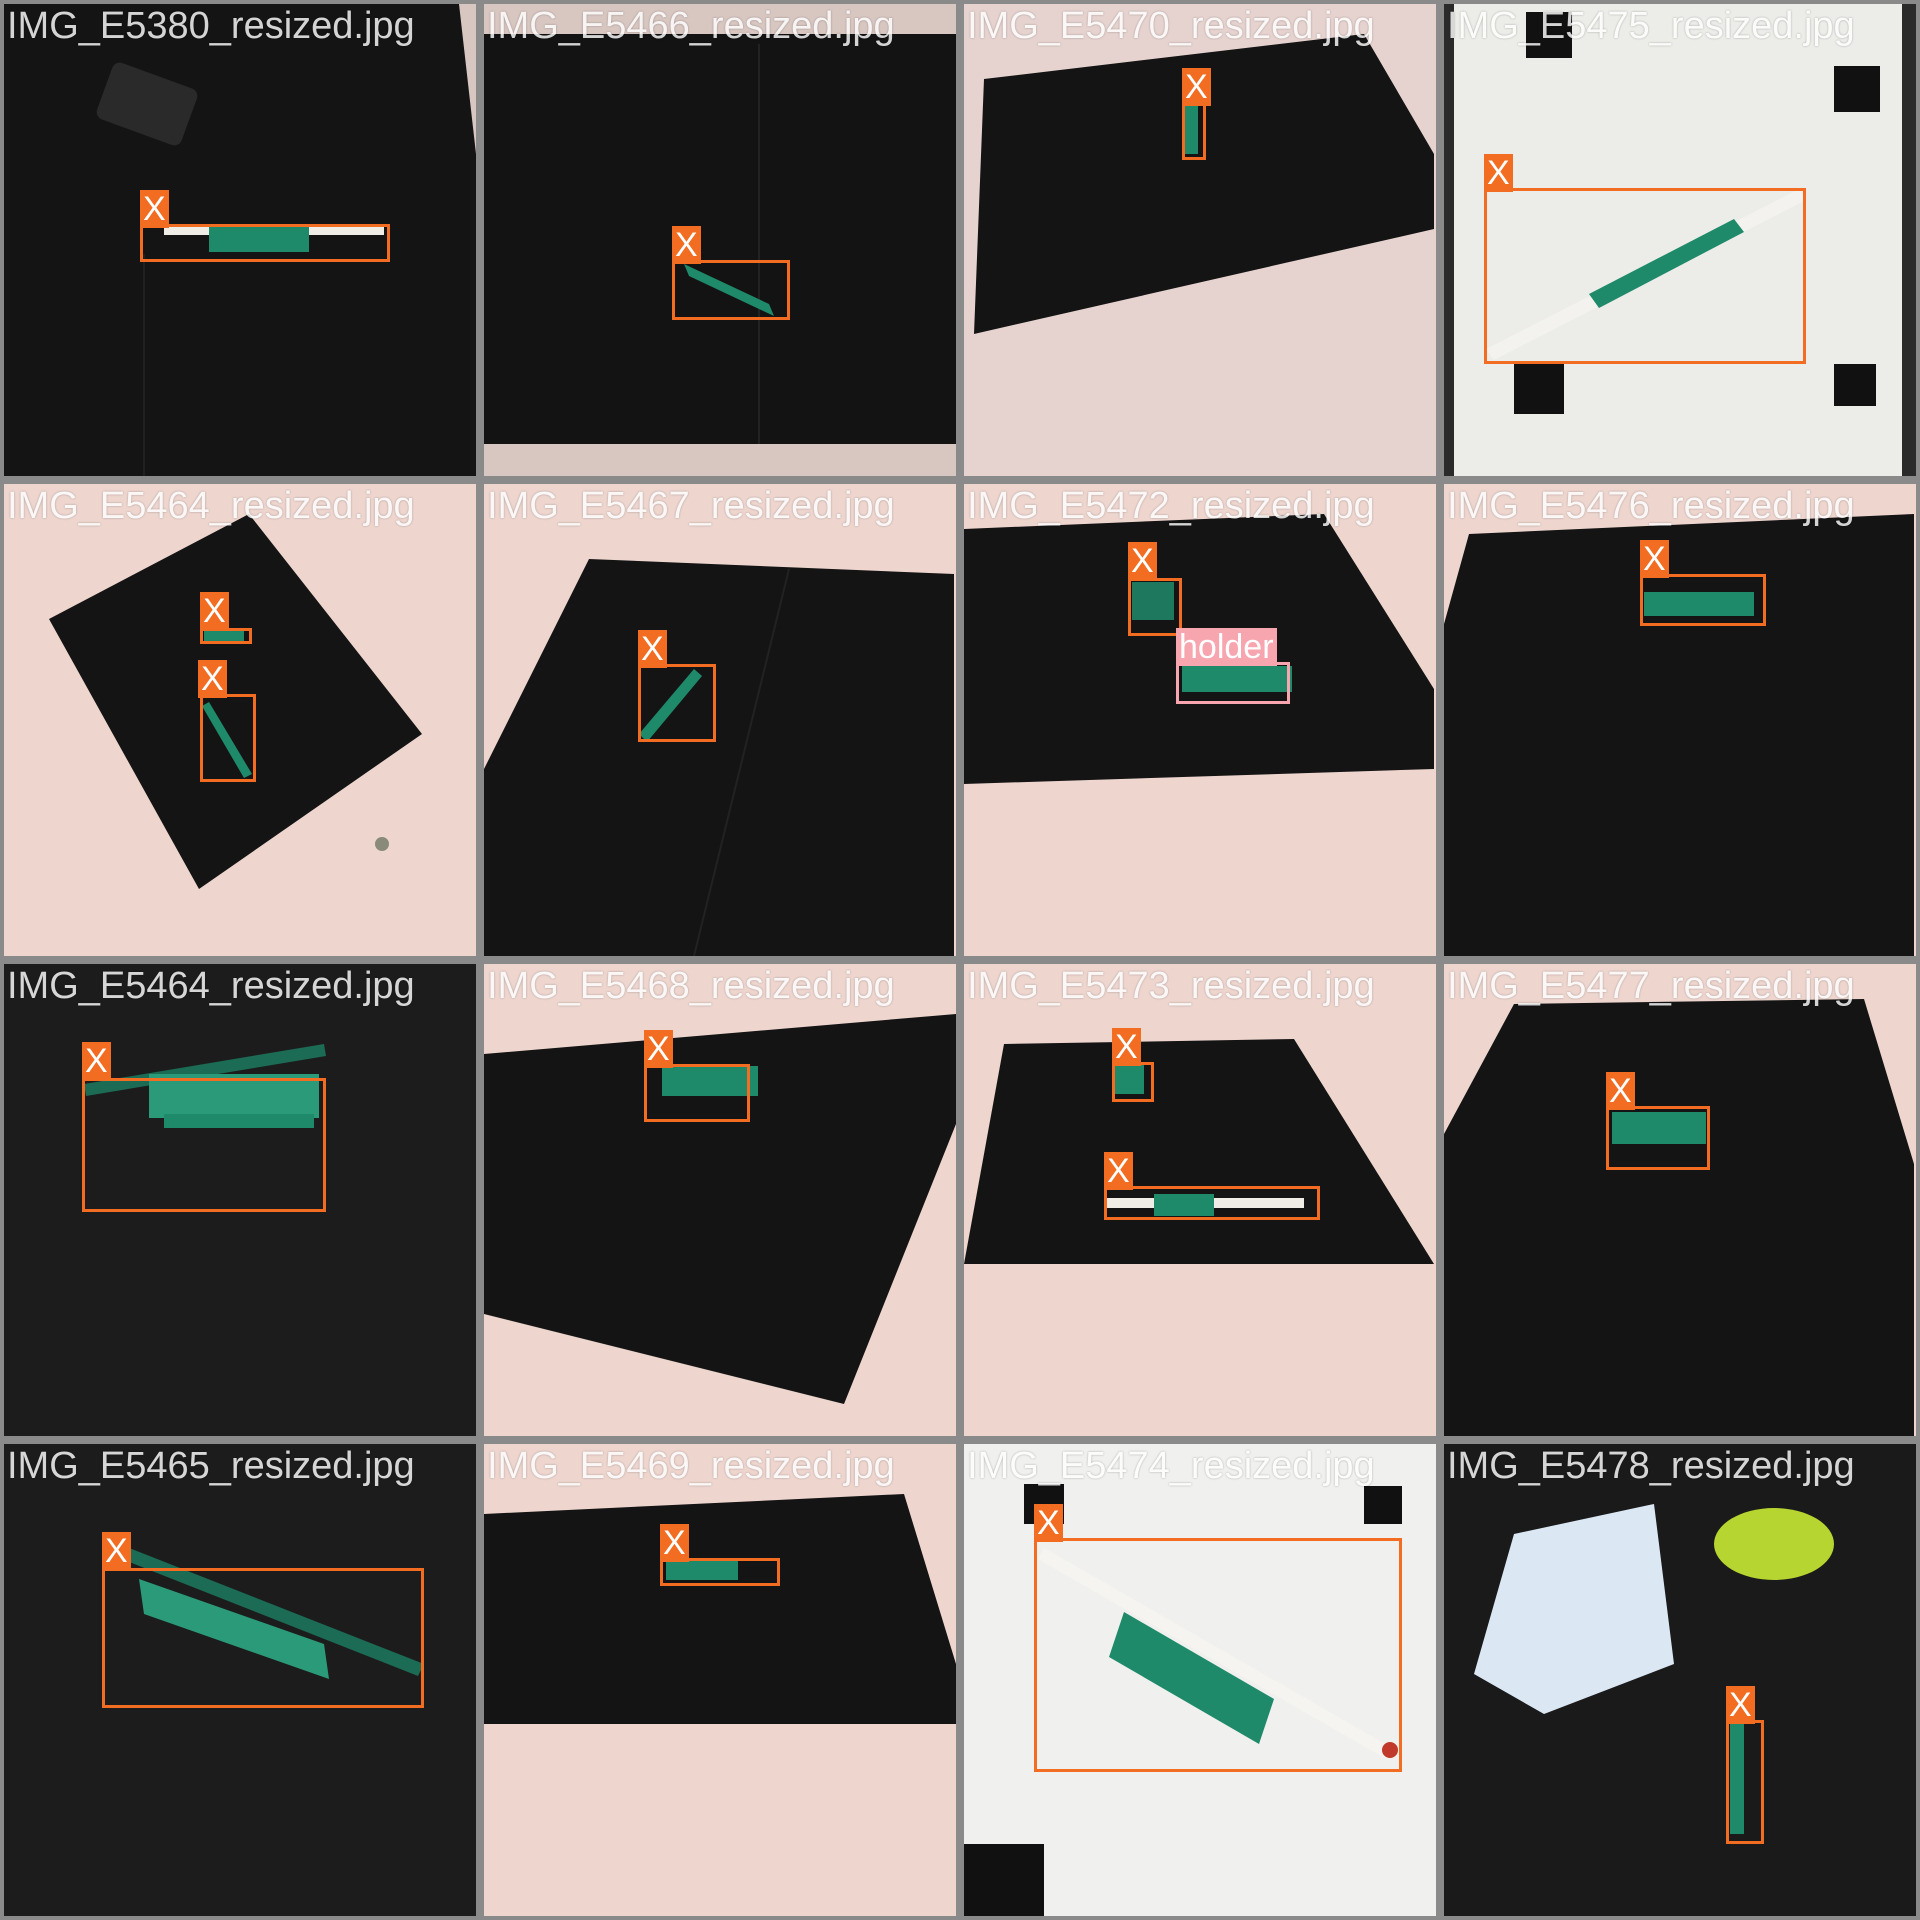  What do you see at coordinates (211, 26) in the screenshot?
I see `file-name-label: IMG_E5380_resized.jpg` at bounding box center [211, 26].